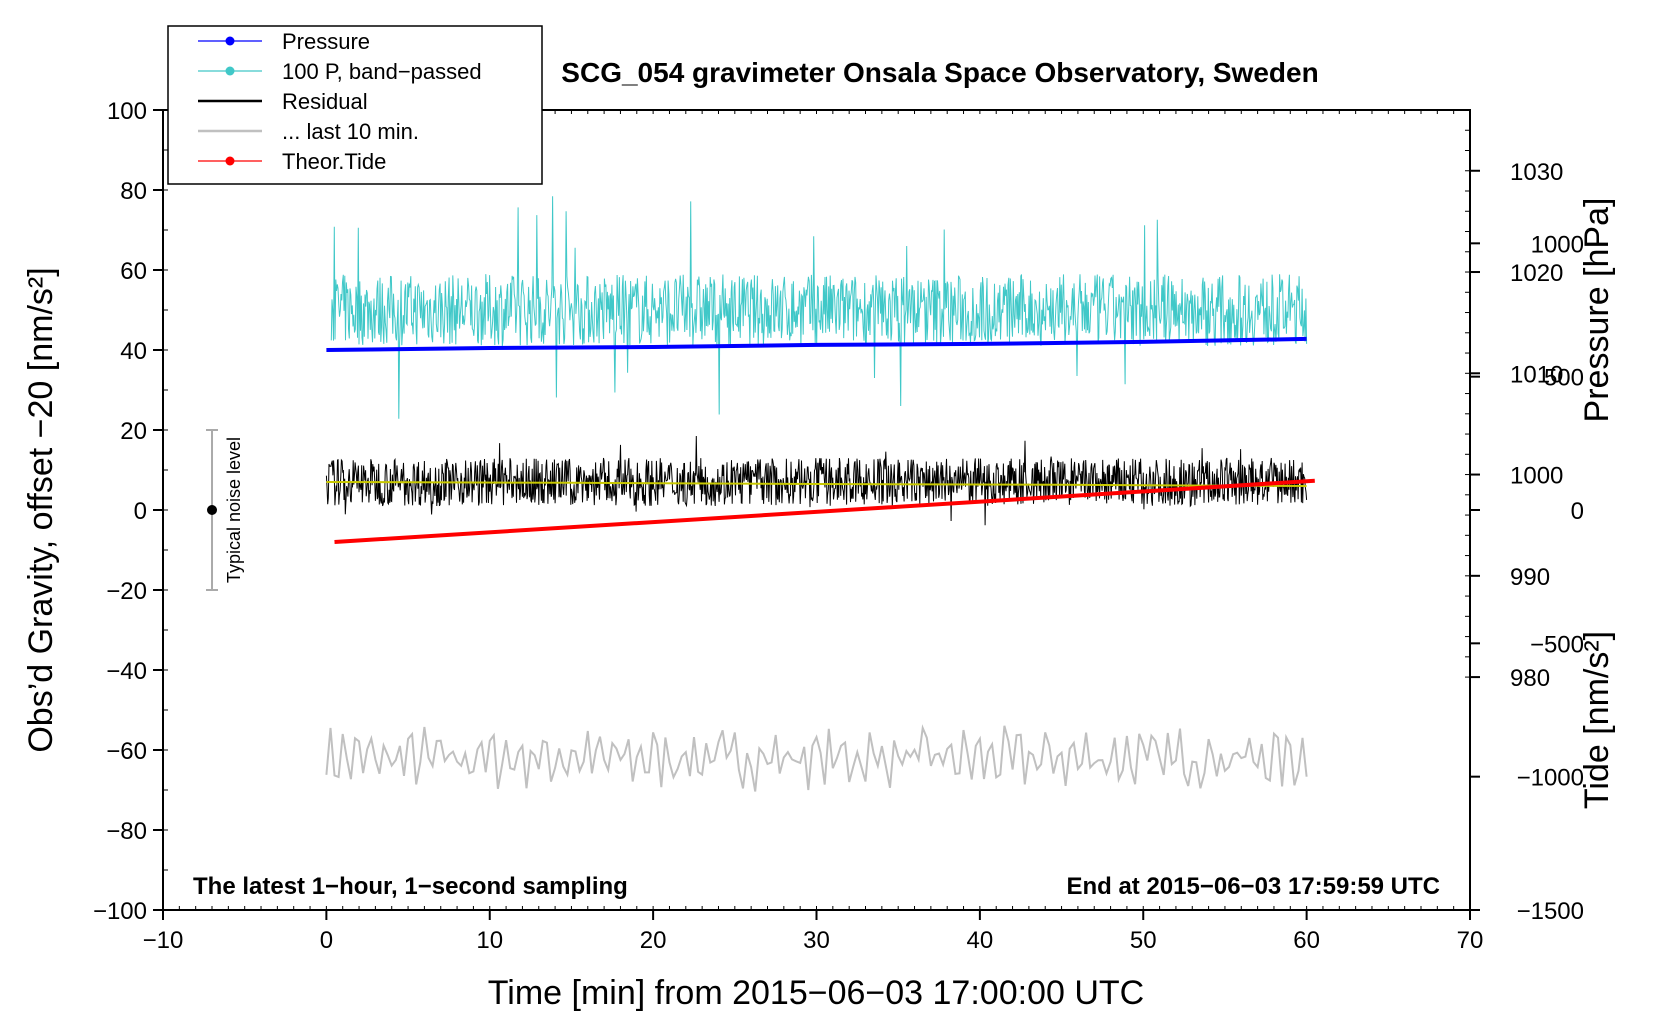 The height and width of the screenshot is (1020, 1660). What do you see at coordinates (816, 484) in the screenshot?
I see `series-residual-smoothed` at bounding box center [816, 484].